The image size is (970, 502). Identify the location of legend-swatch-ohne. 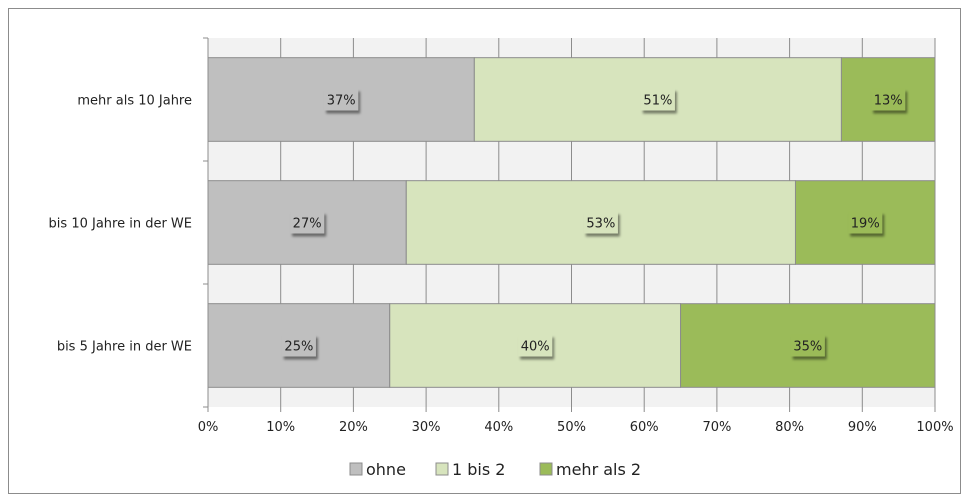
(356, 469).